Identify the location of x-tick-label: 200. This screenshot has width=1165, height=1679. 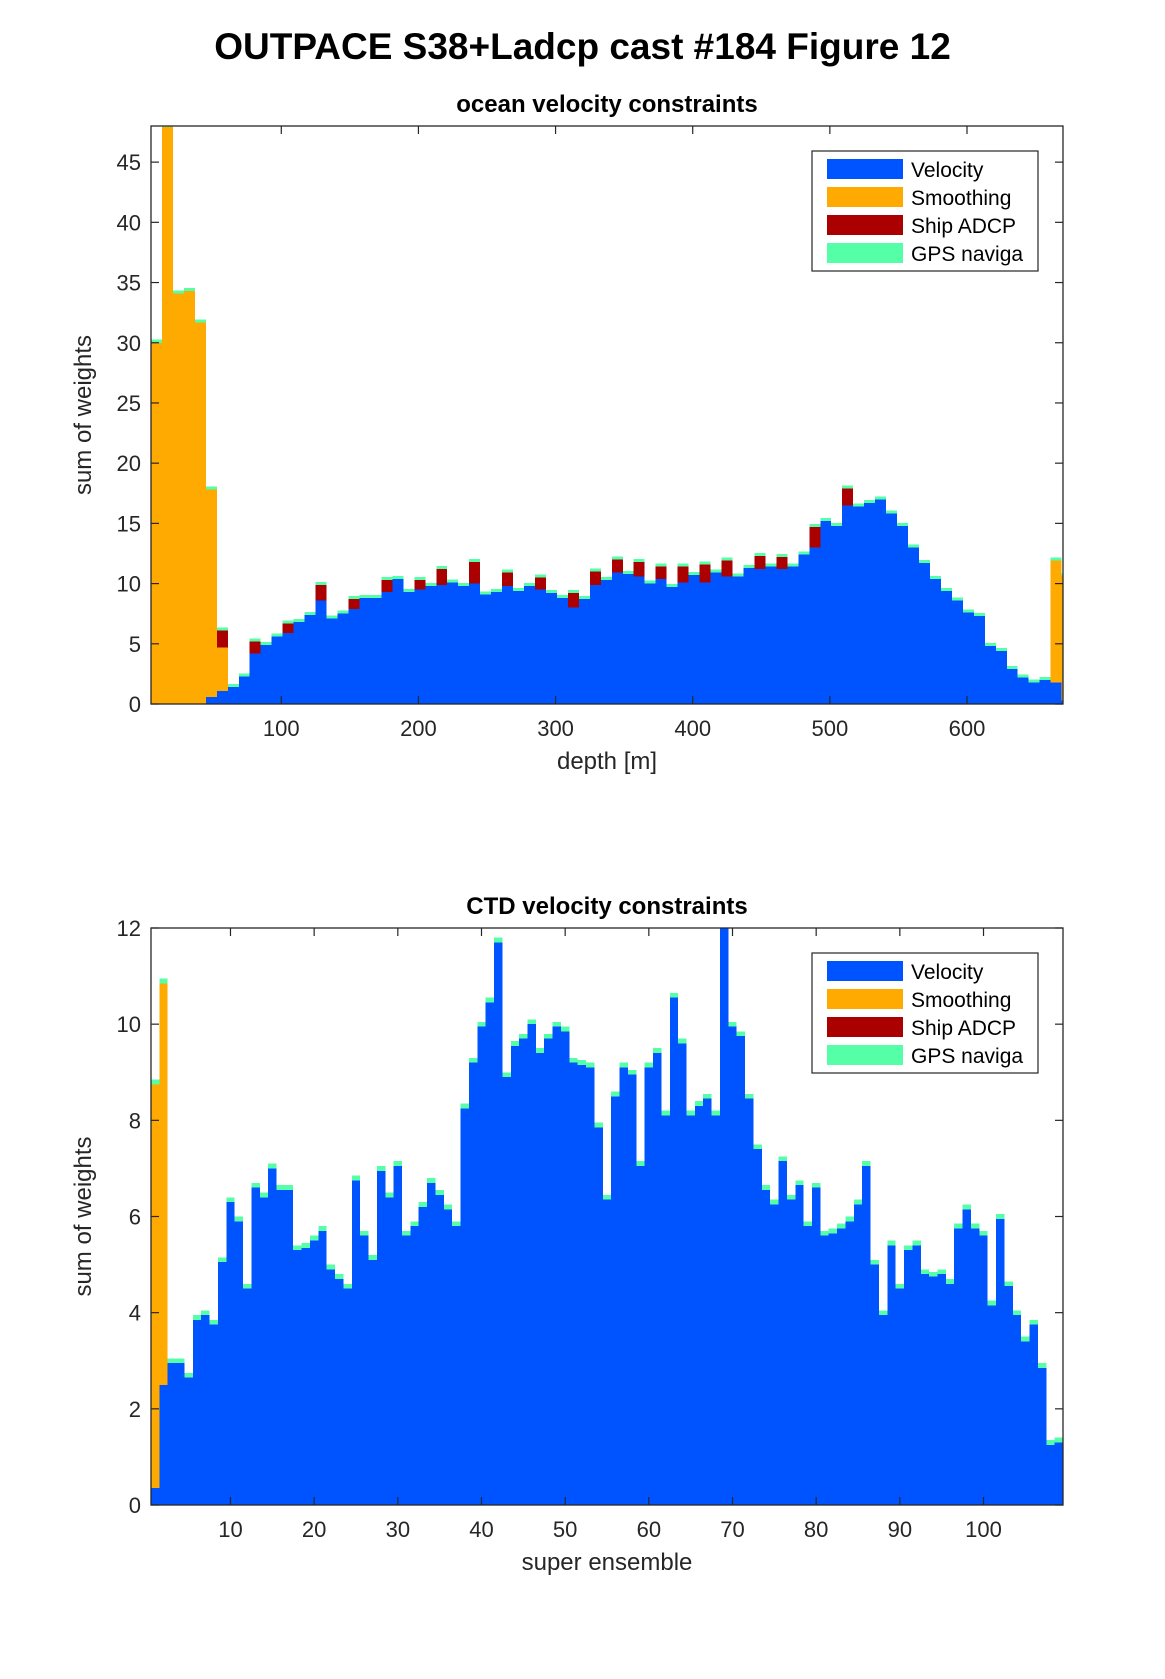
(418, 728).